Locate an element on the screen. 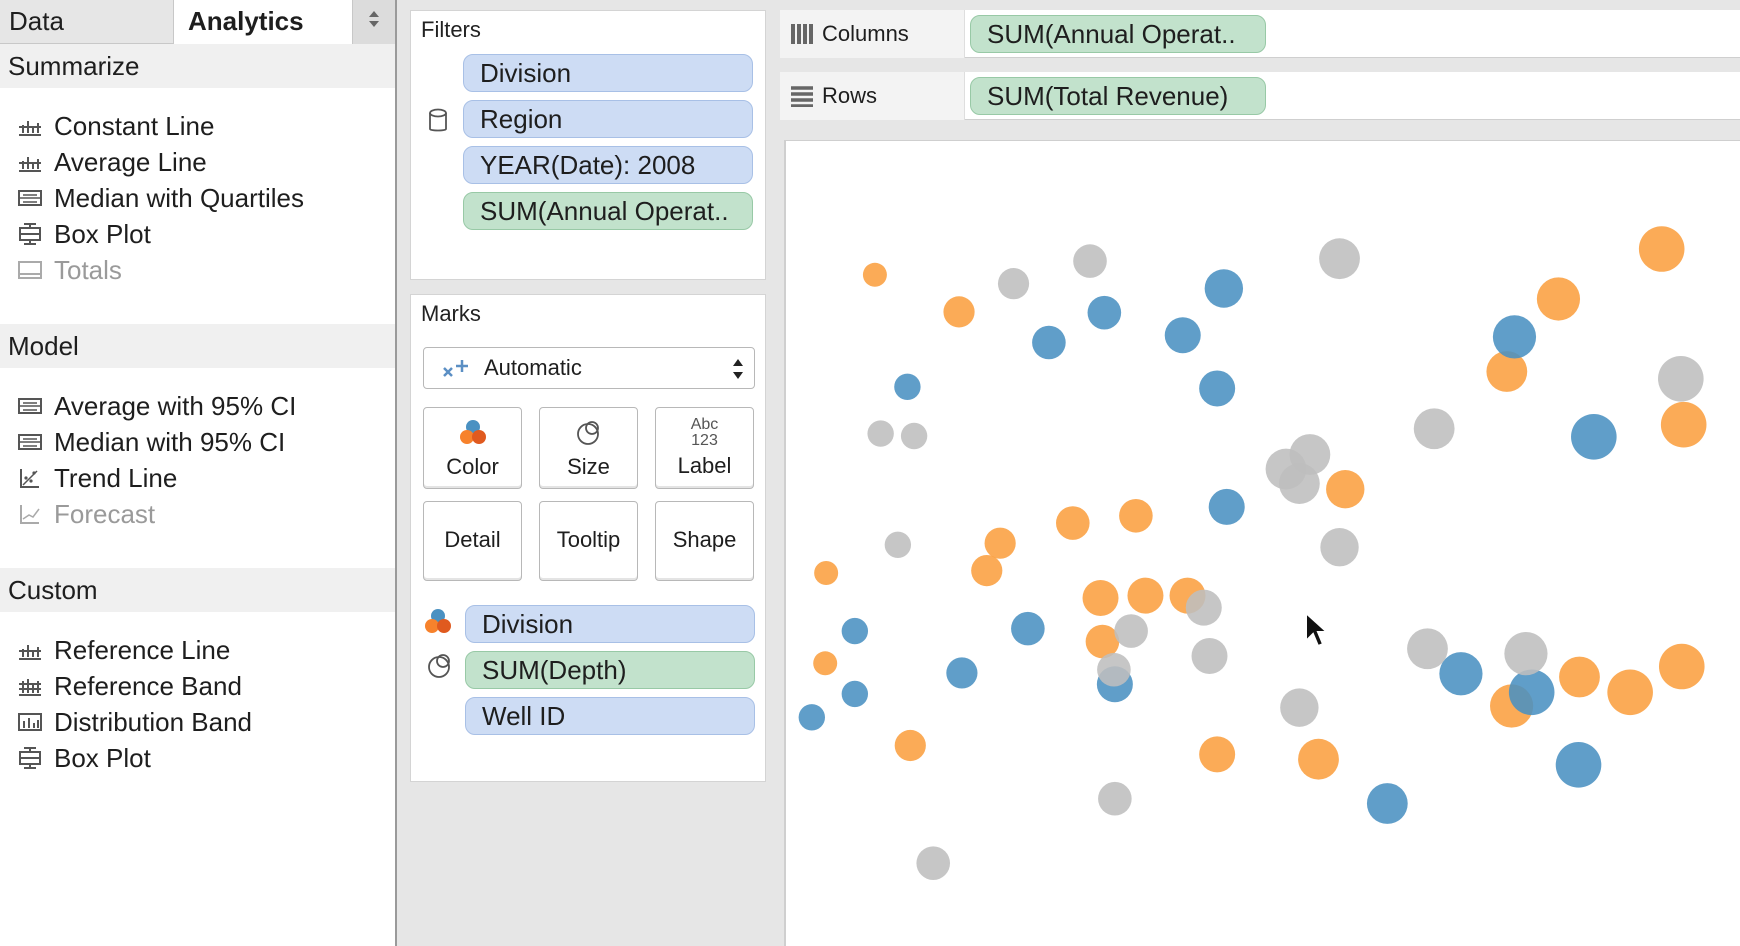  analytics-item-distribution-band: Distribution Band is located at coordinates (126, 722).